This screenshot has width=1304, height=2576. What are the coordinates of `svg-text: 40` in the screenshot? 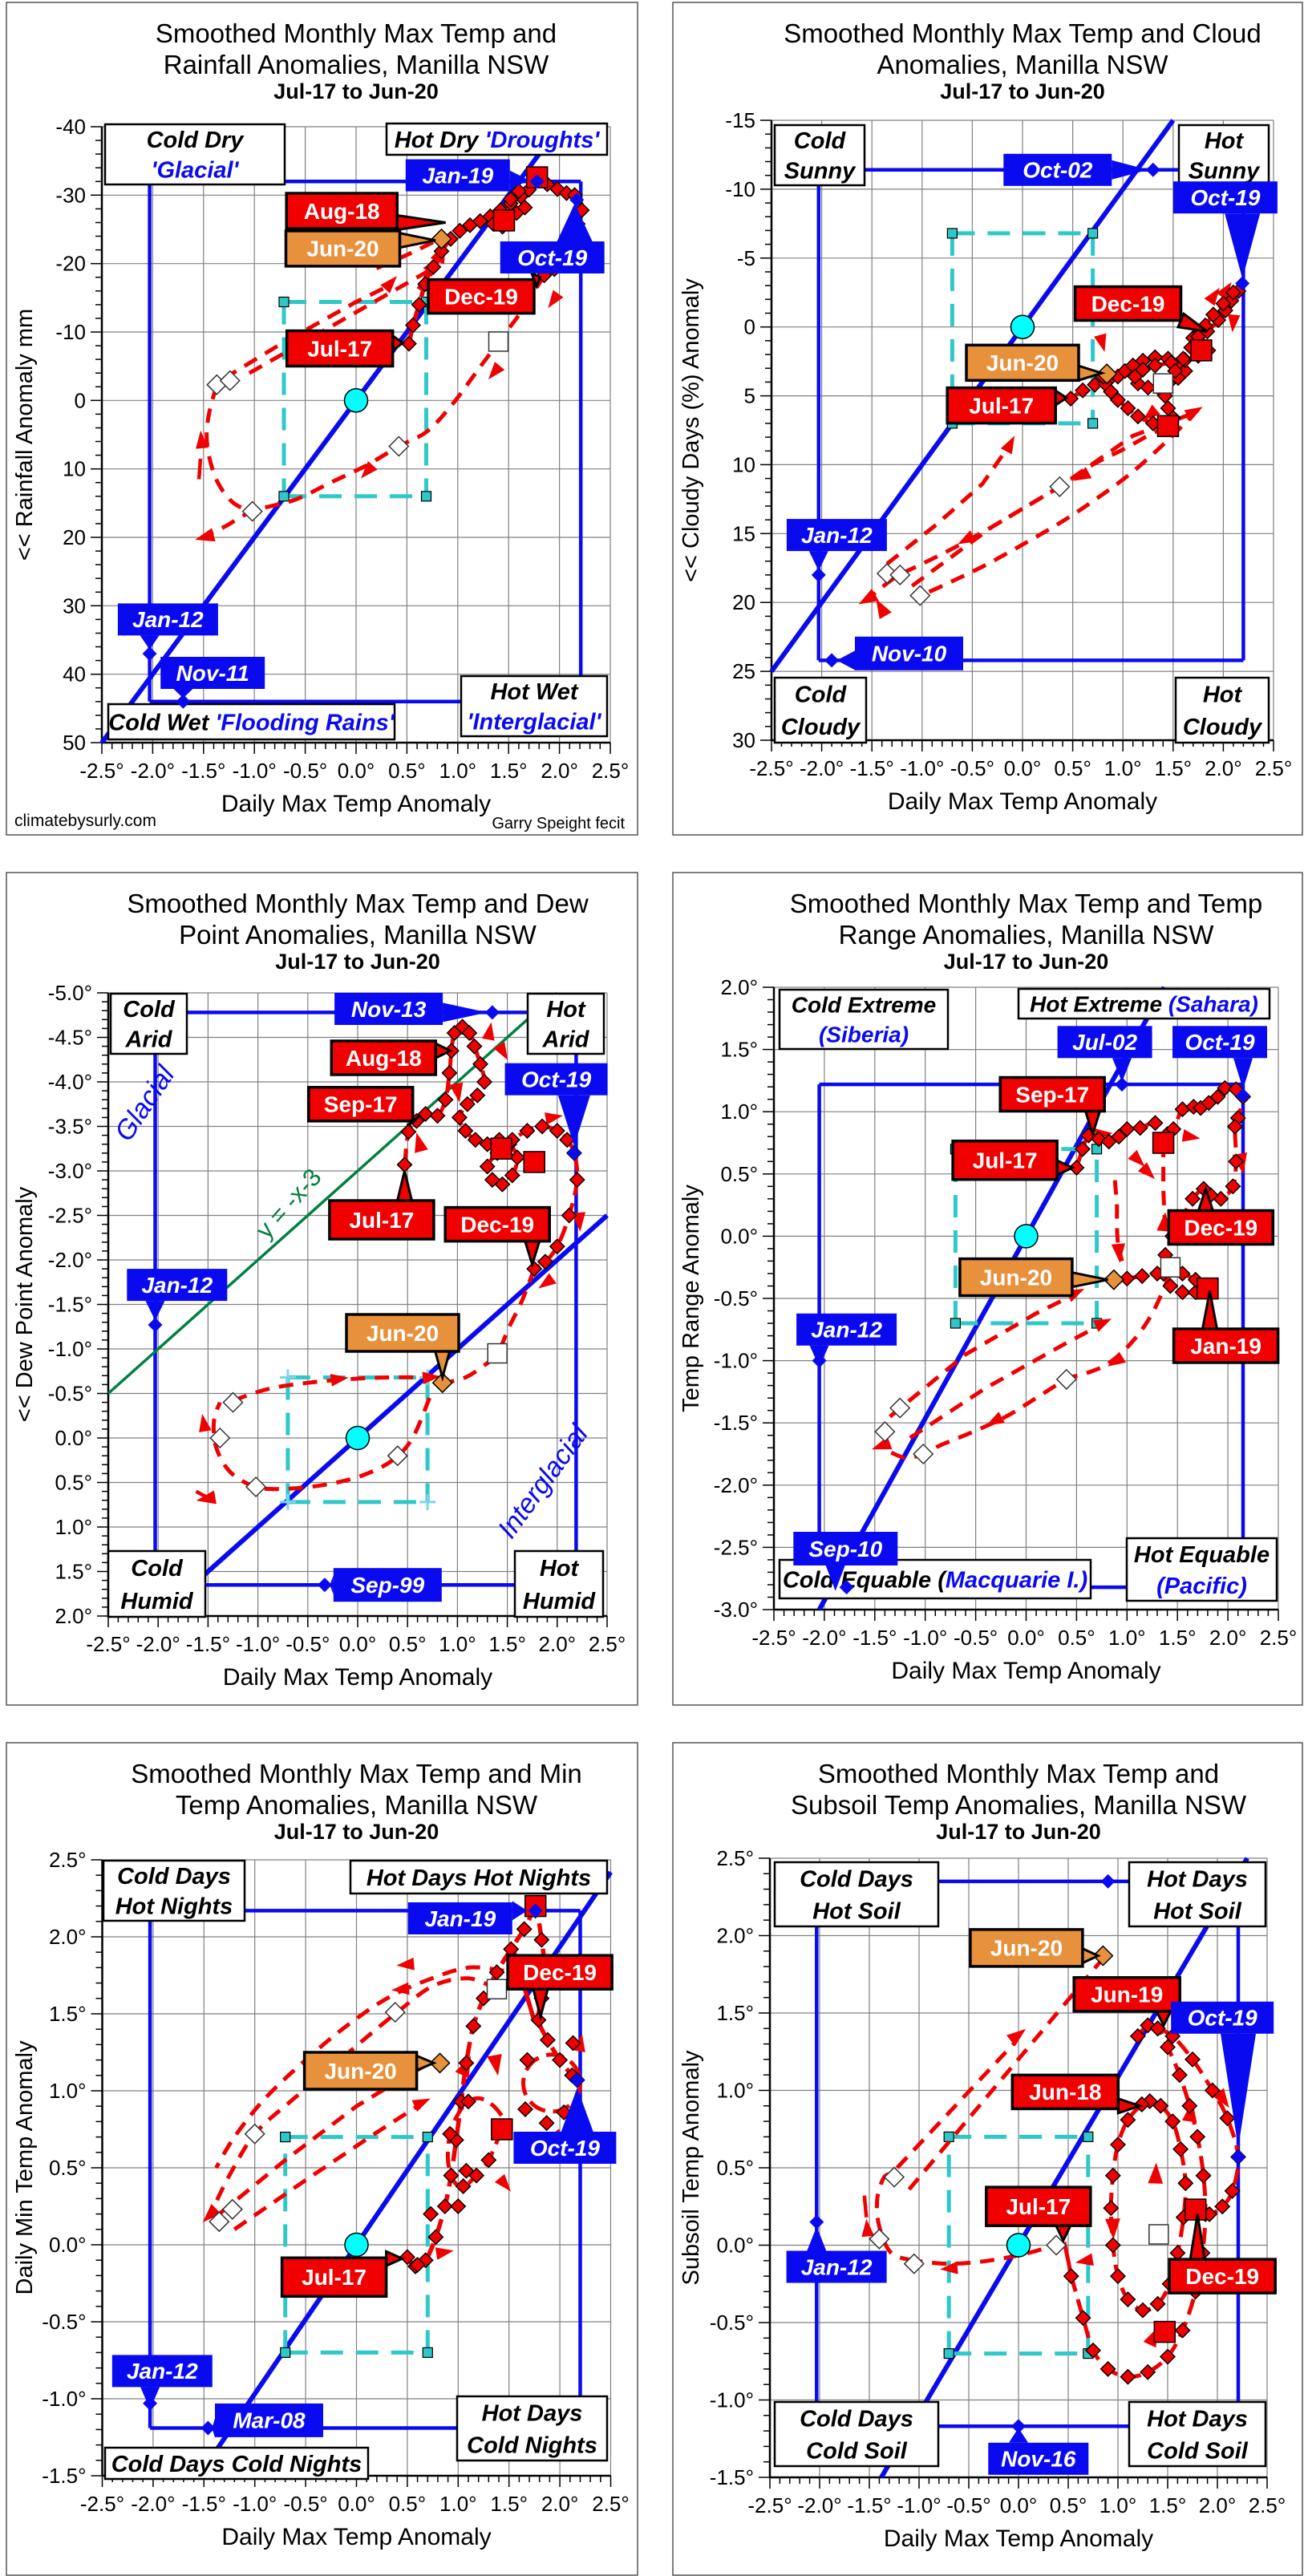 It's located at (74, 674).